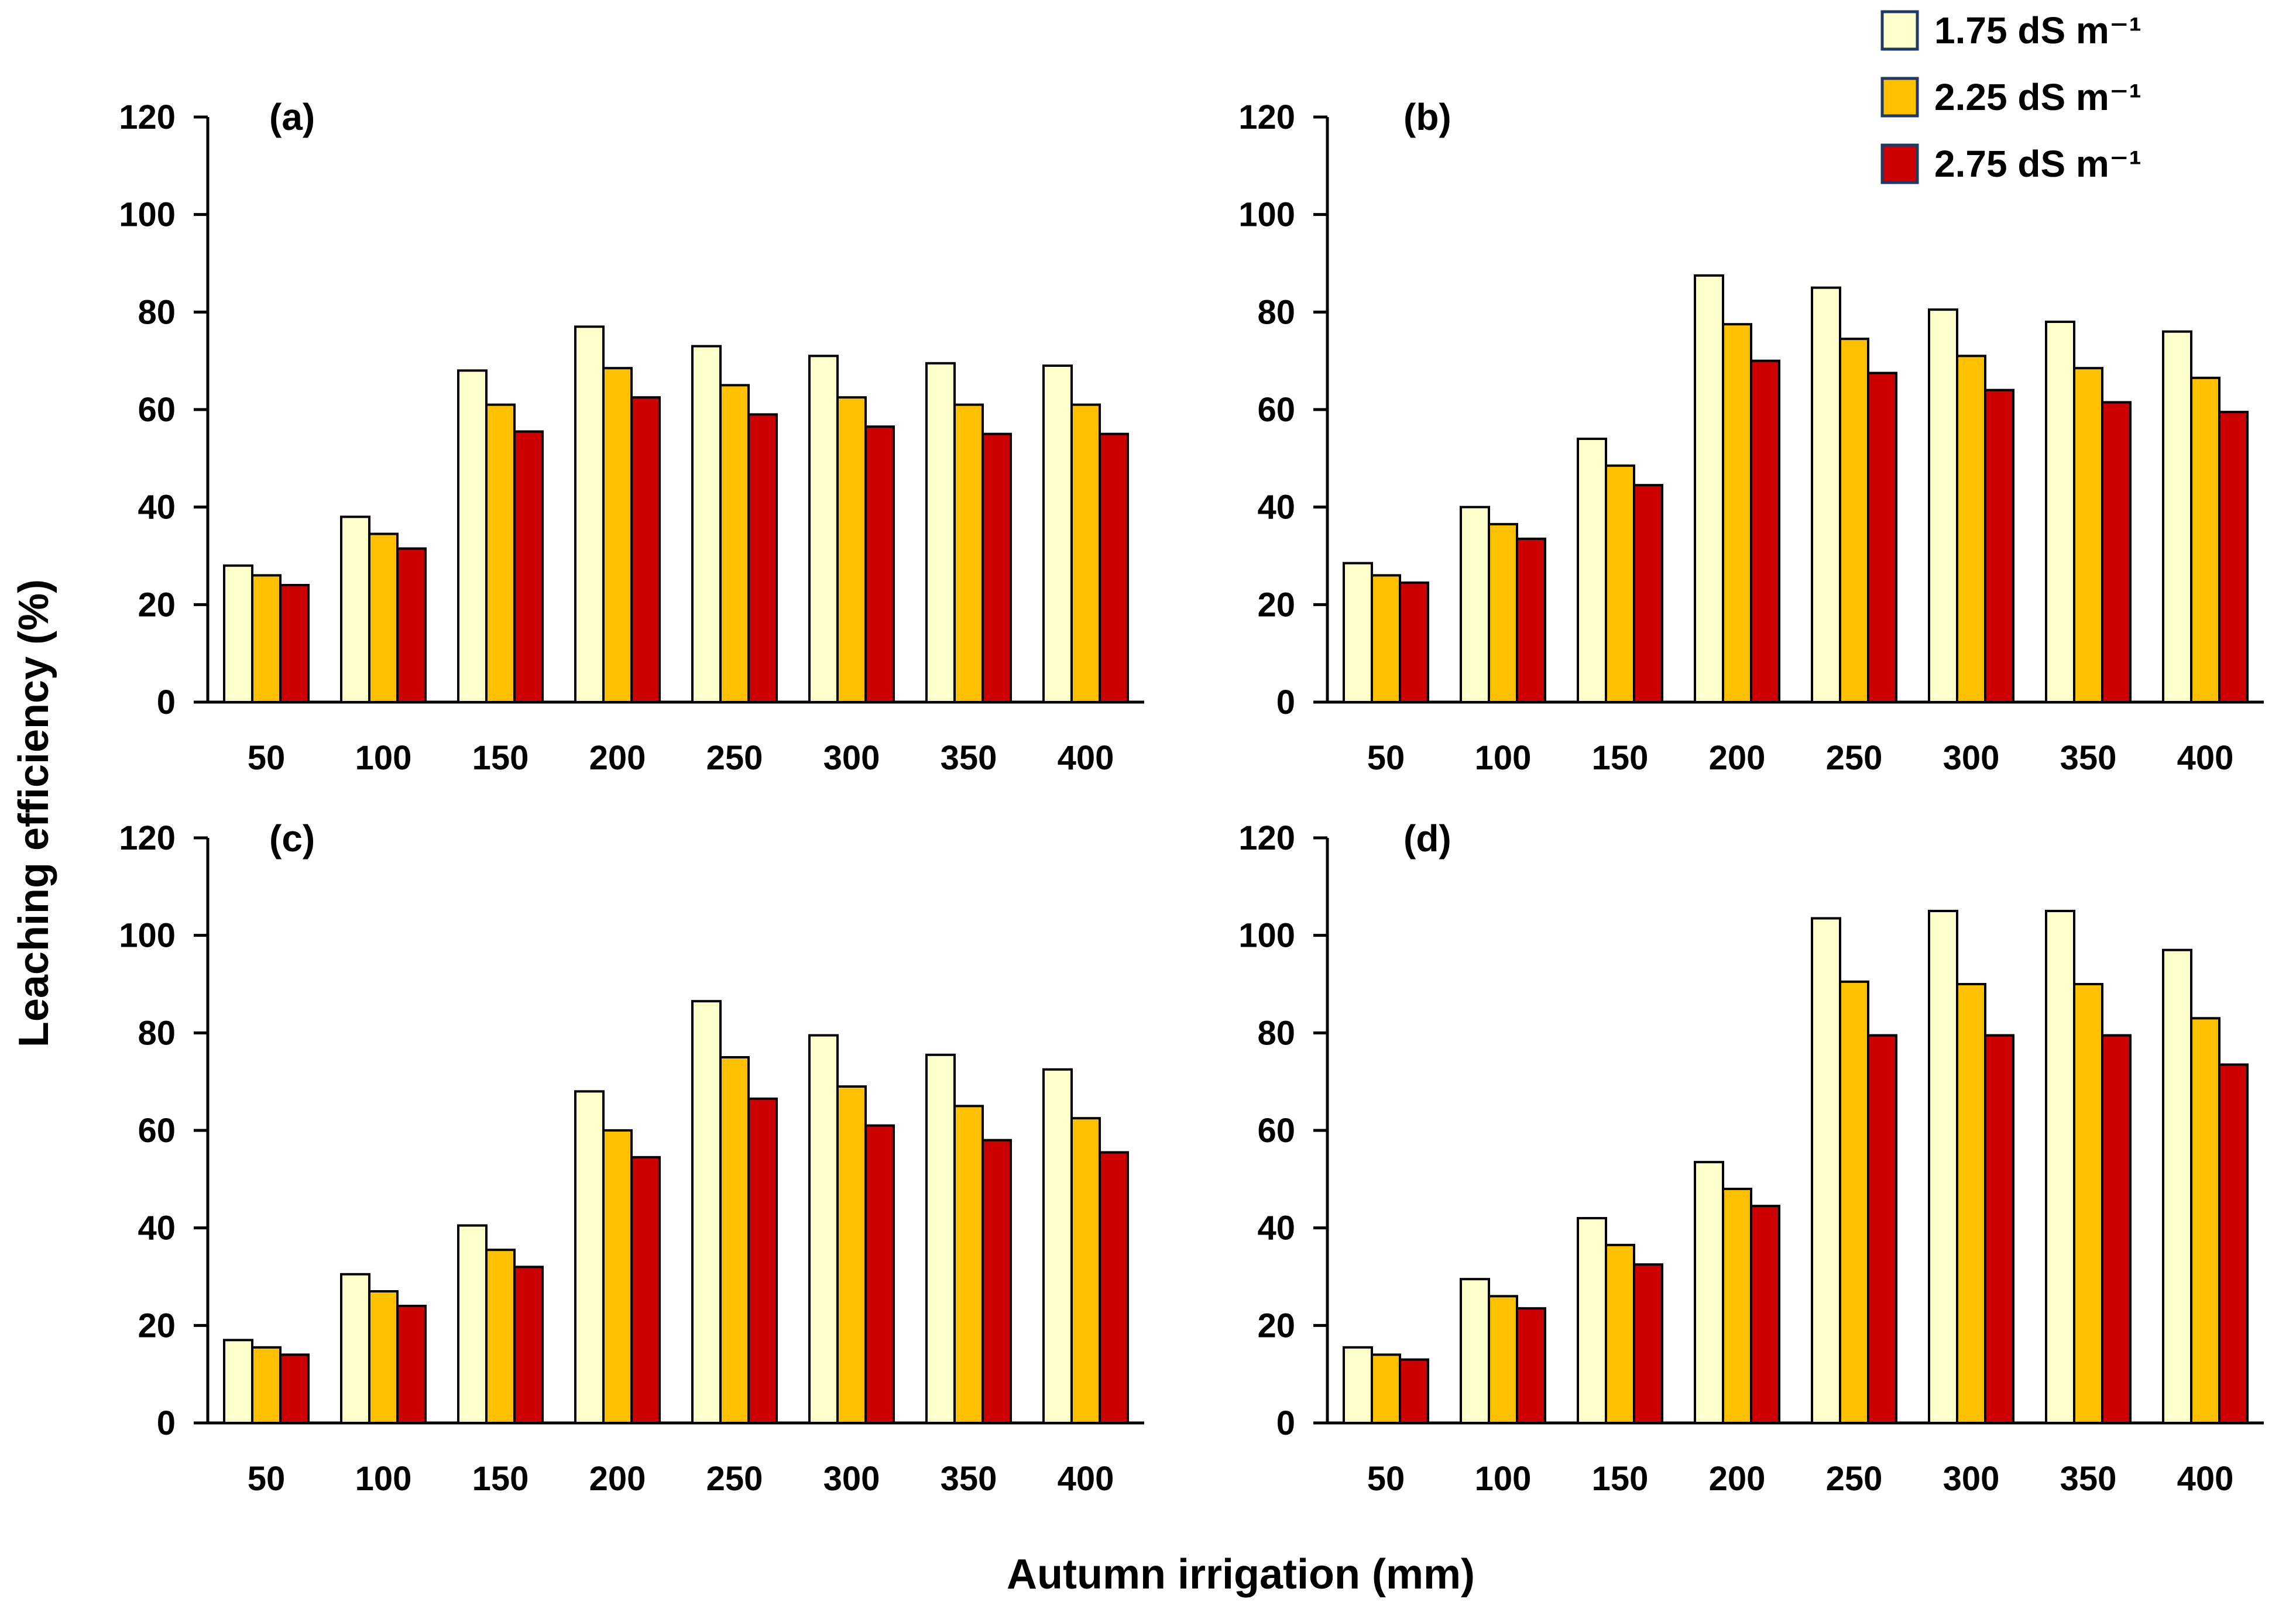 Image resolution: width=2296 pixels, height=1609 pixels. Describe the element at coordinates (294, 1389) in the screenshot. I see `bar-c-50-s275` at that location.